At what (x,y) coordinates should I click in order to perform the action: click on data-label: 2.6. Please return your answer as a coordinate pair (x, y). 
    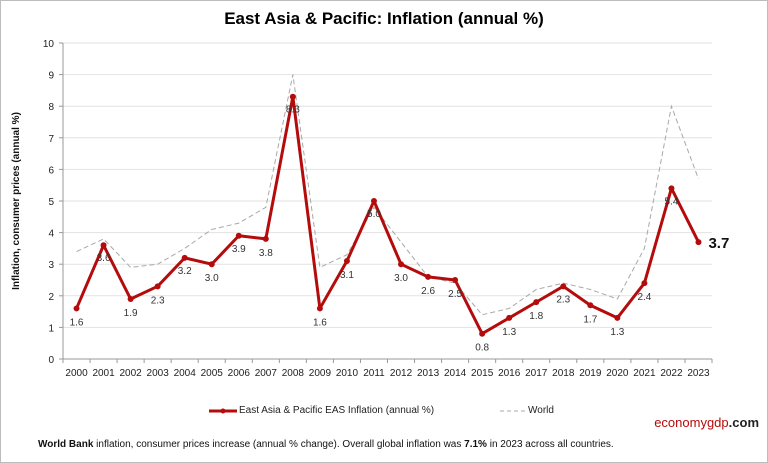
    Looking at the image, I should click on (428, 291).